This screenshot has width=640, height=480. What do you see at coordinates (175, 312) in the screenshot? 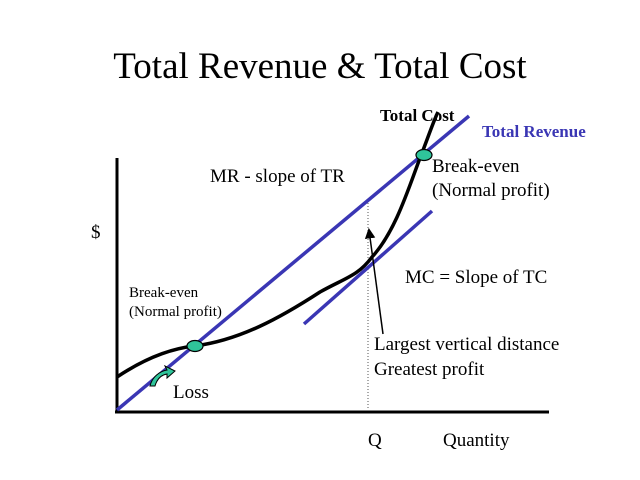
I see `breakeven-lower-line2: (Normal profit)` at bounding box center [175, 312].